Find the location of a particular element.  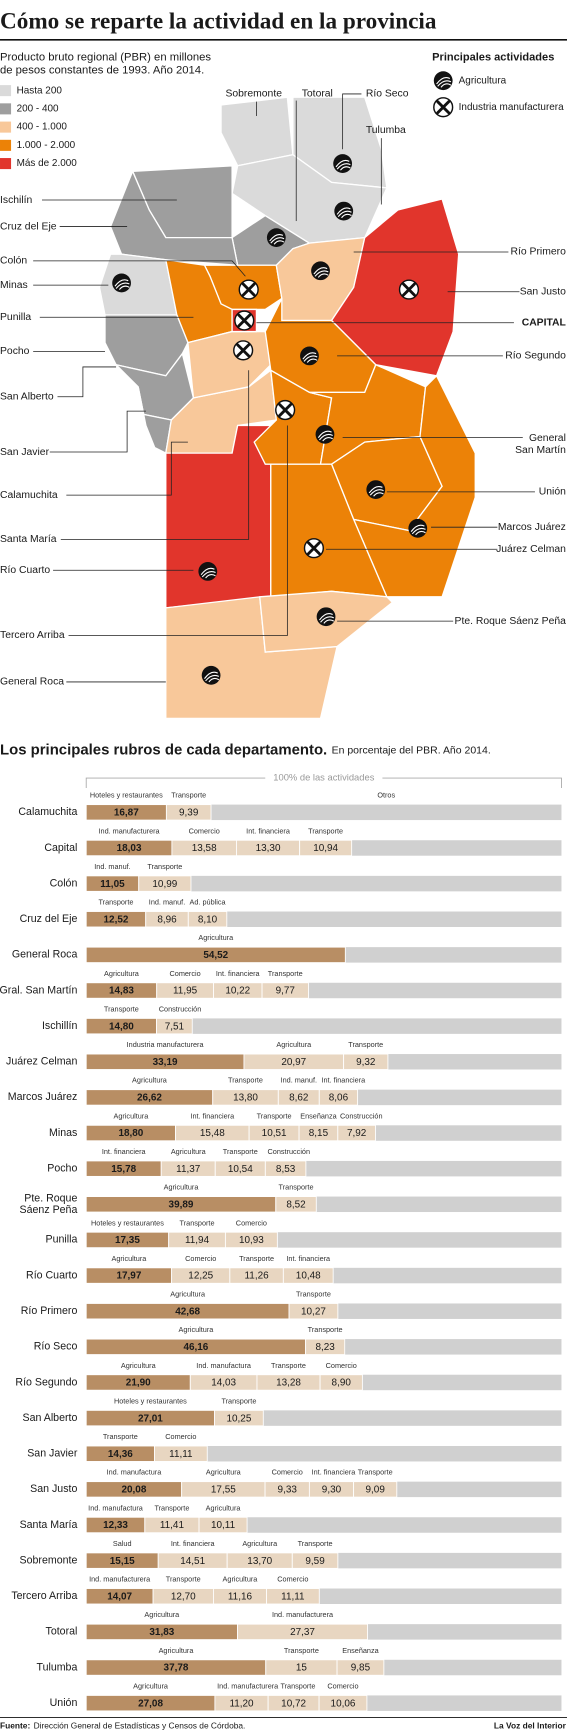

value-label: 10,27 is located at coordinates (313, 1311).